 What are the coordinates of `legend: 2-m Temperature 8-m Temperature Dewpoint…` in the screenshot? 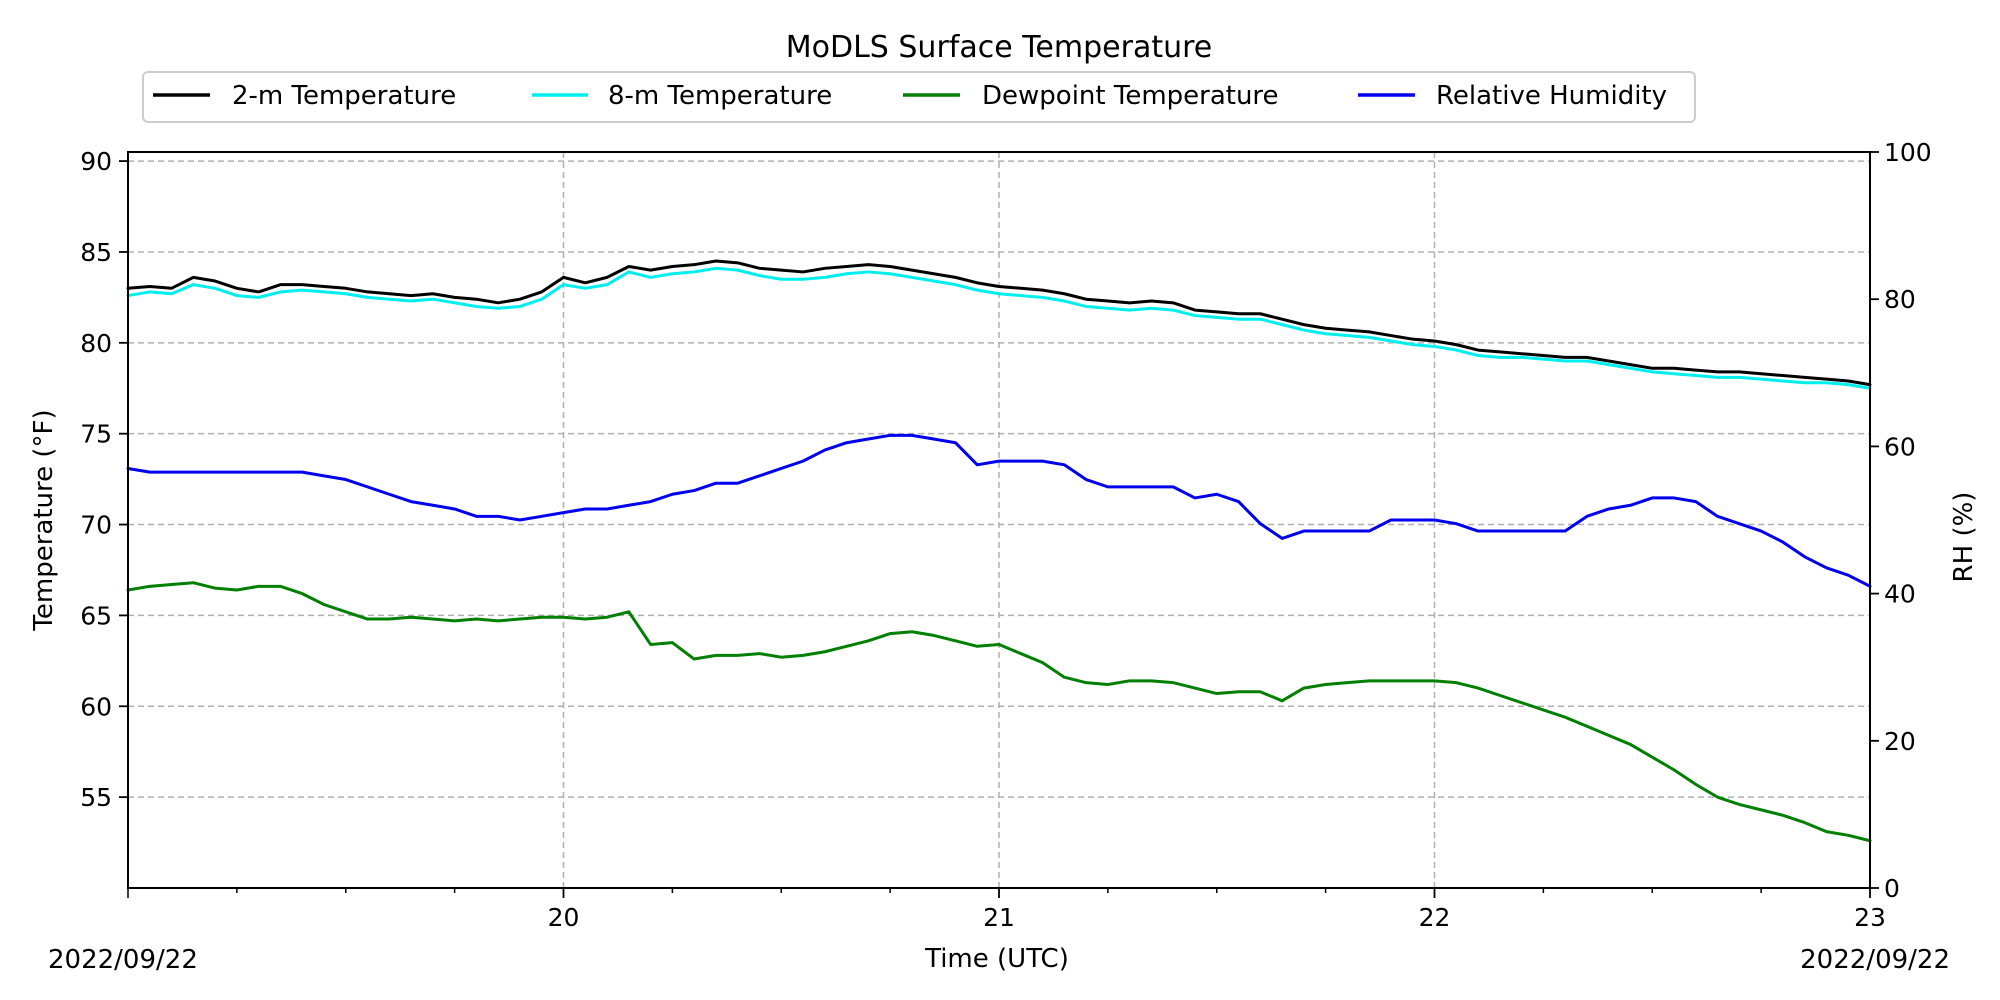 It's located at (919, 97).